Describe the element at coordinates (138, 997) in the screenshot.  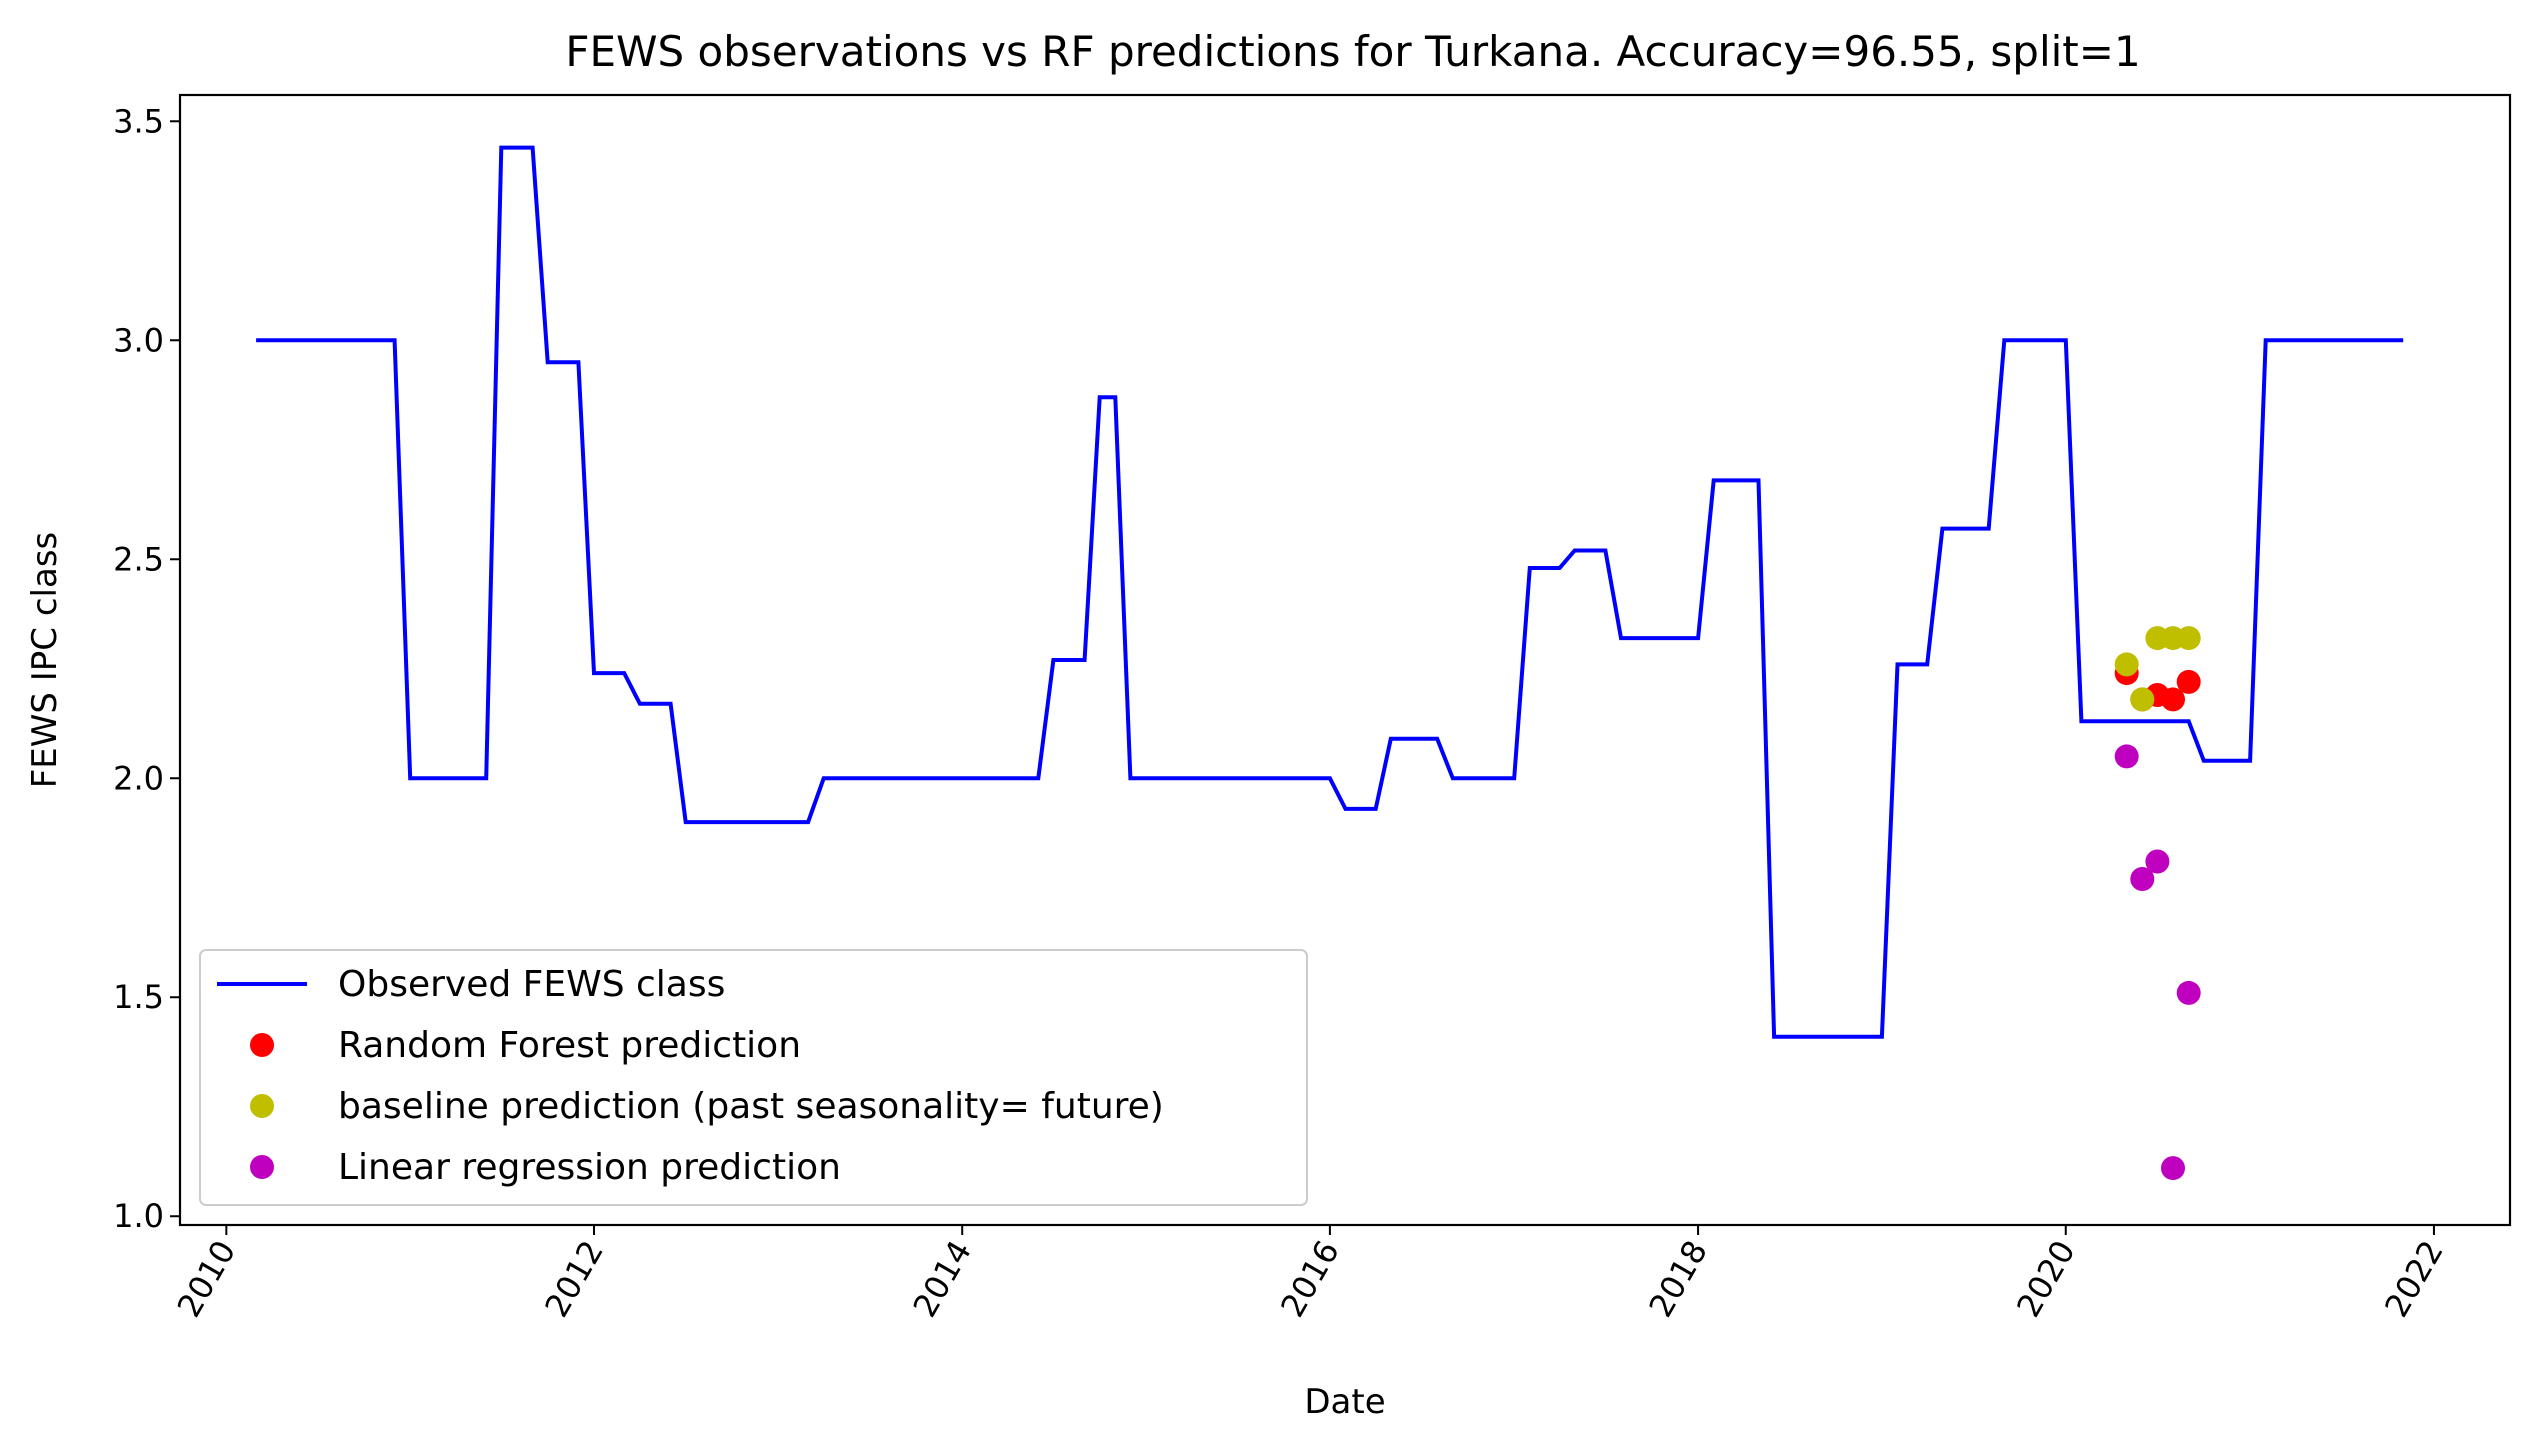
I see `y-tick-label: 1.5` at that location.